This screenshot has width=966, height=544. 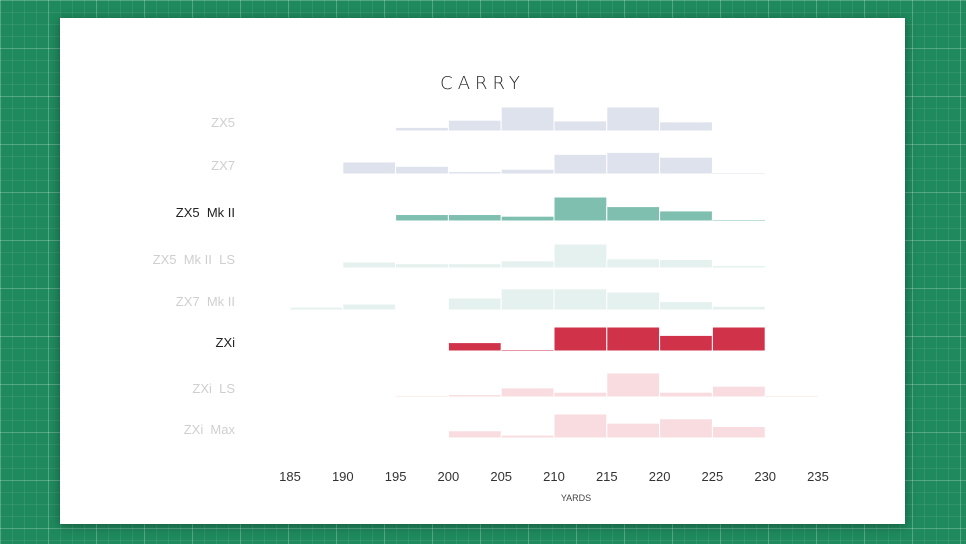 I want to click on series-label-zx5-mk-ii: ZX5 Mk II, so click(x=205, y=212).